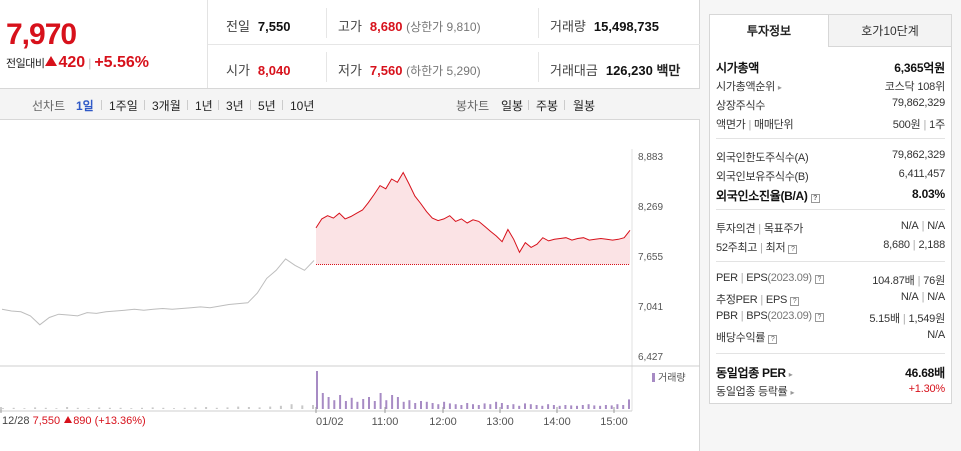  Describe the element at coordinates (604, 26) in the screenshot. I see `volume: 거래량 15,498,735` at that location.